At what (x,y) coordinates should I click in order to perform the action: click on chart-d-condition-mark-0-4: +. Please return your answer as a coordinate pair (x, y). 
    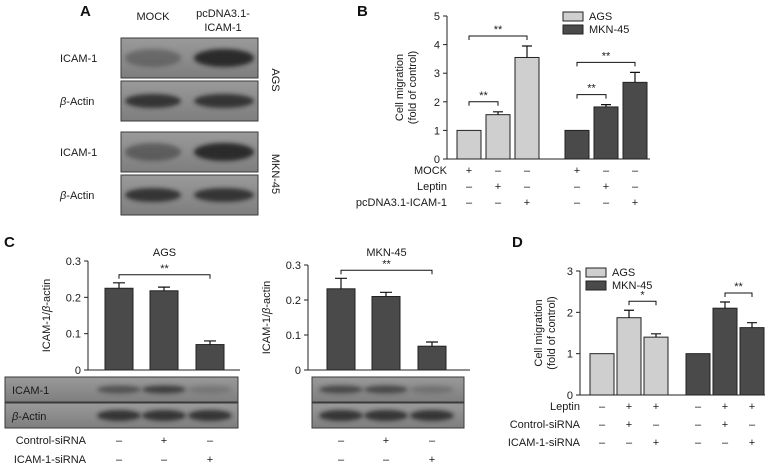
    Looking at the image, I should click on (725, 407).